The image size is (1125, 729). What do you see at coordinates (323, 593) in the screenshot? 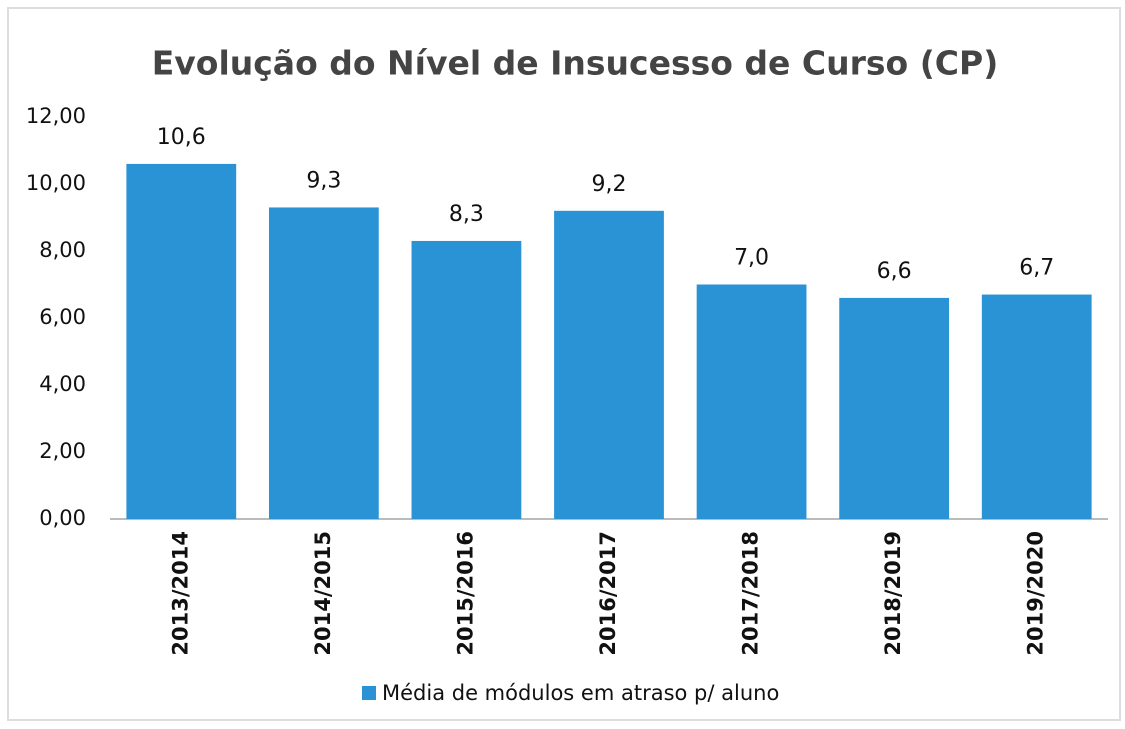
I see `x-tick-label: 2014/2015` at bounding box center [323, 593].